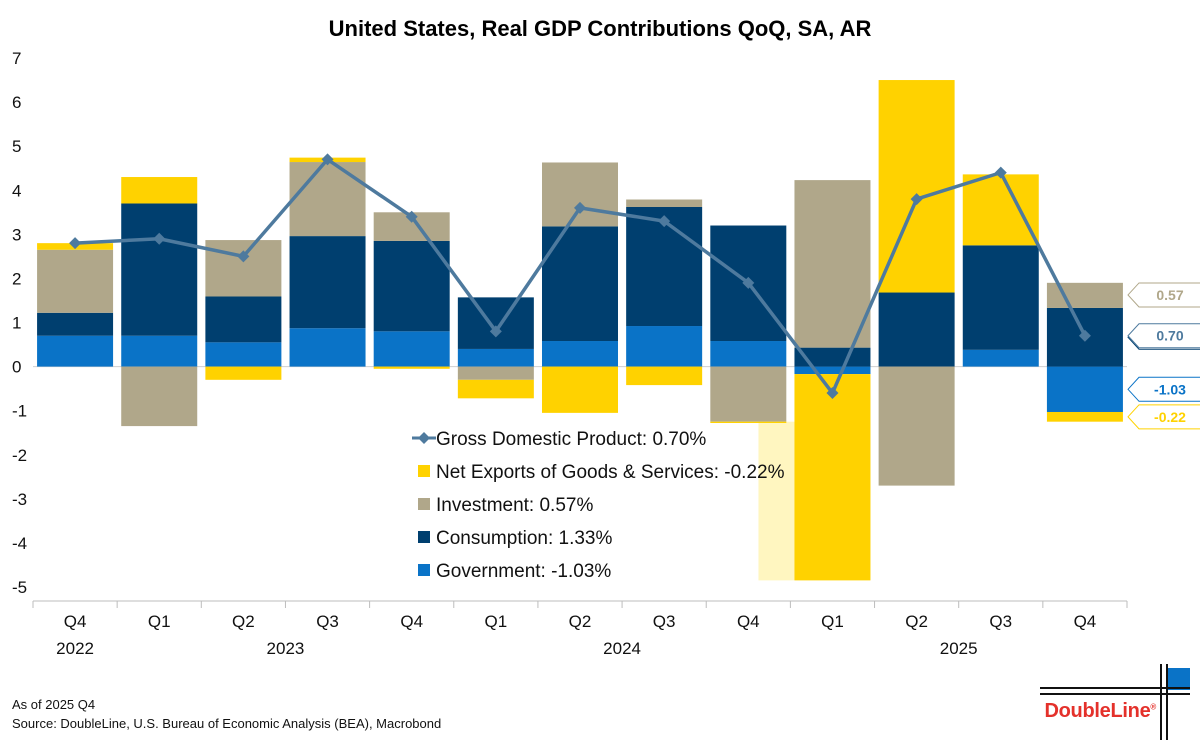 Image resolution: width=1200 pixels, height=750 pixels. I want to click on legend-item-inv: Investment: 0.57%, so click(505, 505).